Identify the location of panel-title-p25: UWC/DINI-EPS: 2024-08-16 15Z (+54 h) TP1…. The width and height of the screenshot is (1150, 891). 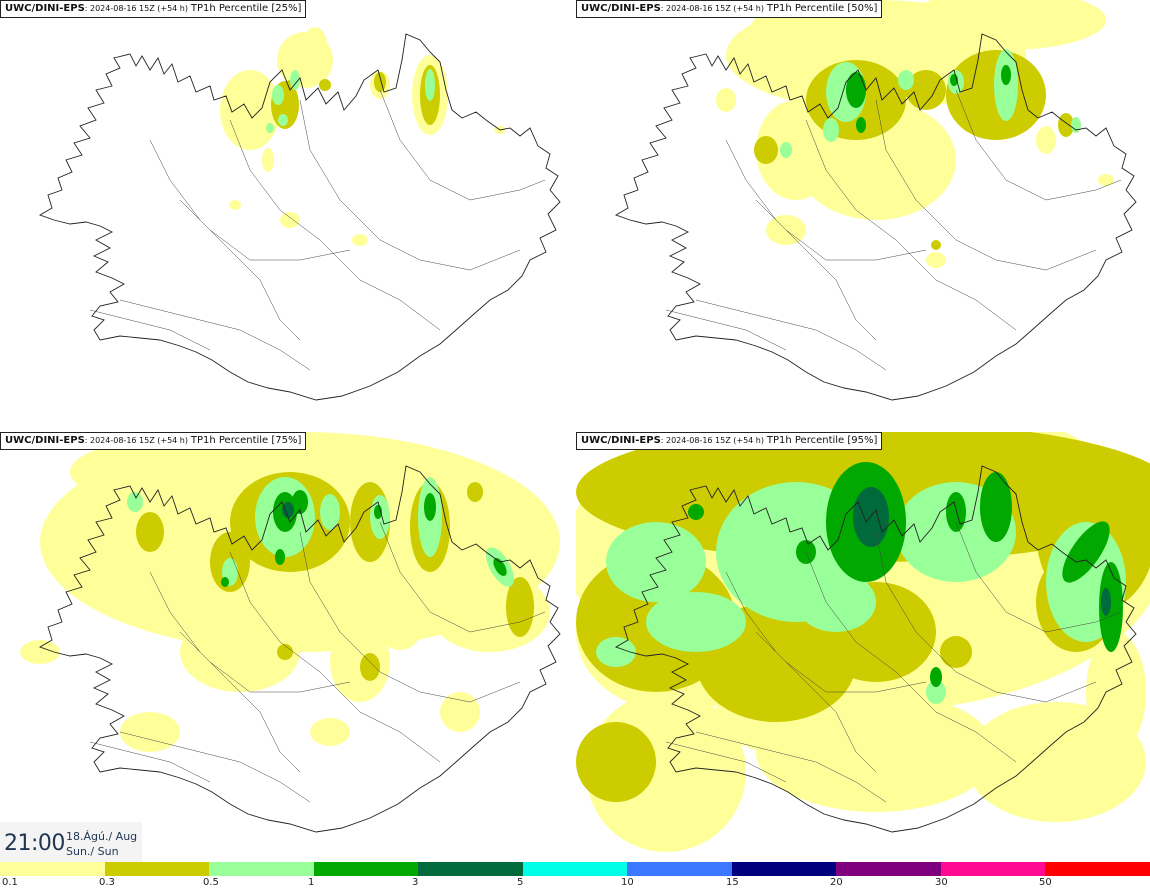
(153, 9).